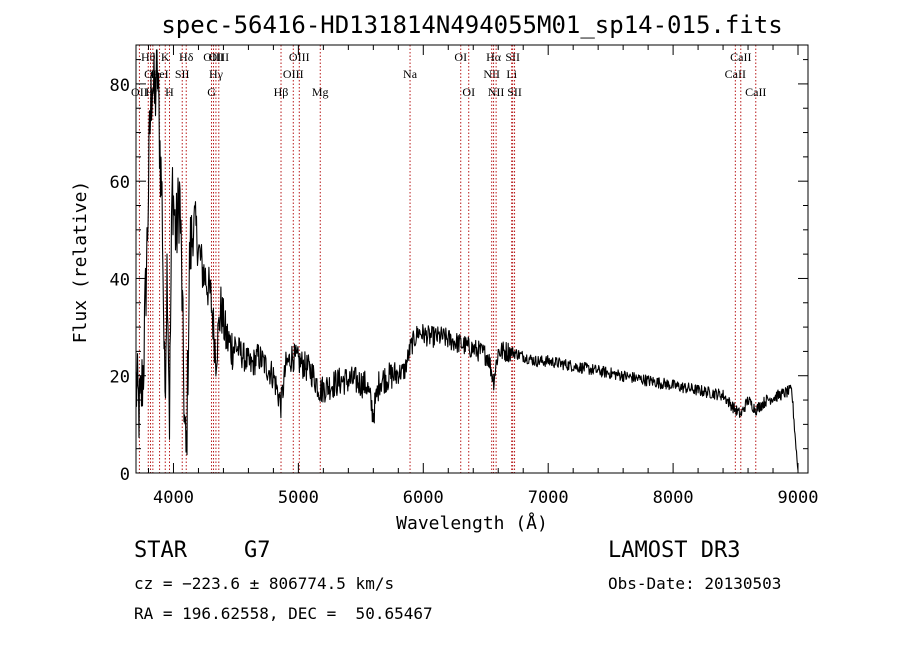 This screenshot has width=900, height=654. Describe the element at coordinates (139, 92) in the screenshot. I see `spectral-line-label: OII` at that location.